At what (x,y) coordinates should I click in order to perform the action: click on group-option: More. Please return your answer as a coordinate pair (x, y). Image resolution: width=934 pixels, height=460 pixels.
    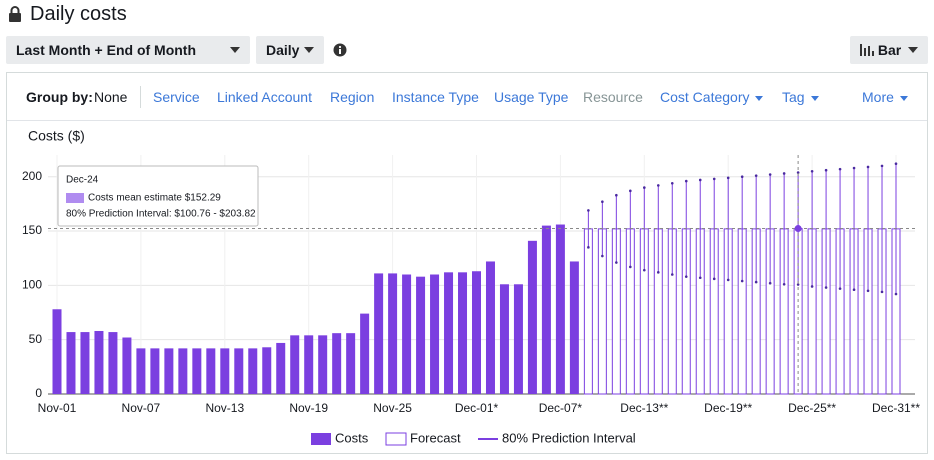
    Looking at the image, I should click on (885, 97).